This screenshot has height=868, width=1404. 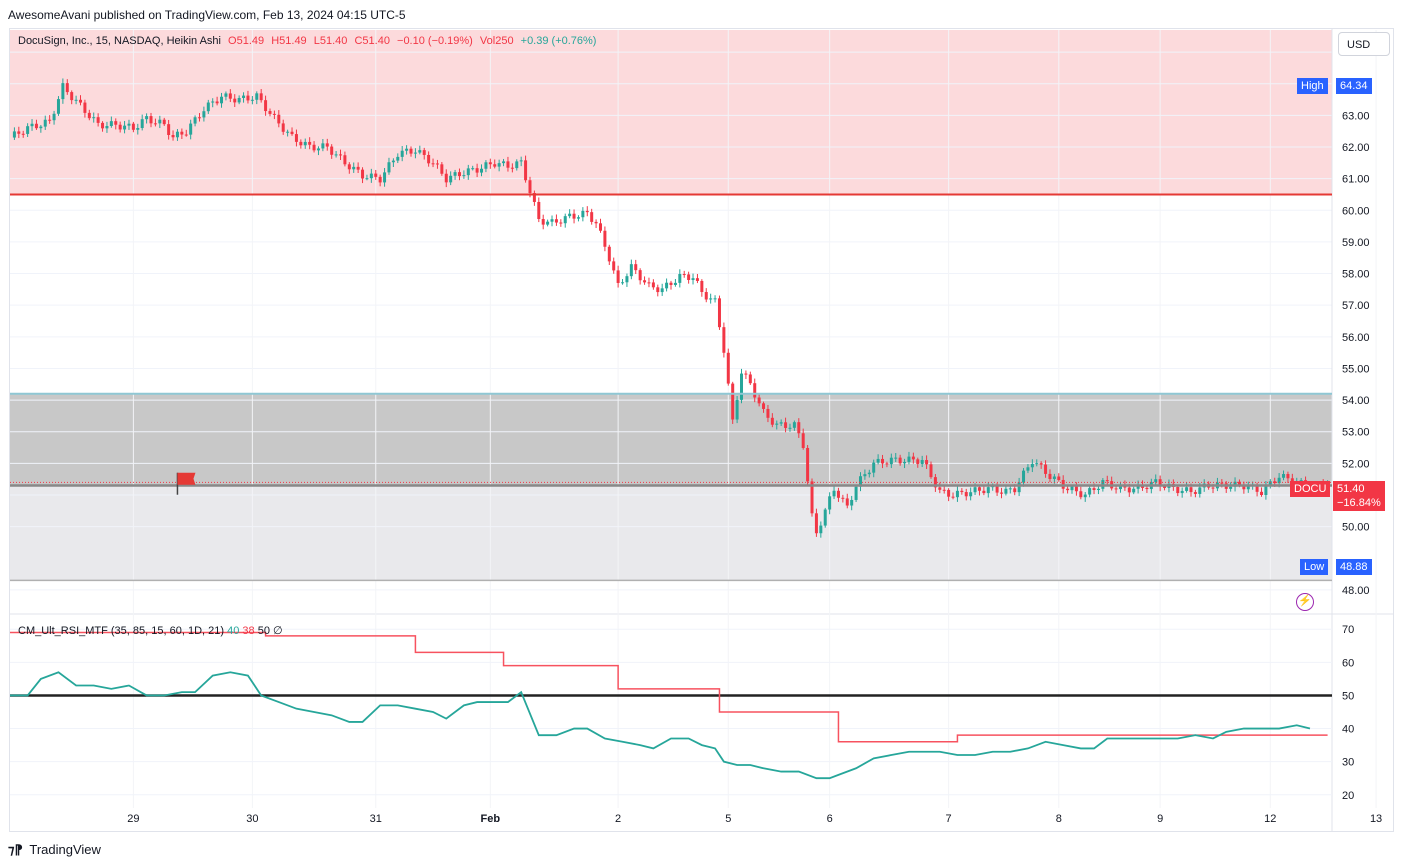 I want to click on rsi-name: CM_Ult_RSI_MTF (35, 85, 15, 60, 1D, 21), so click(x=121, y=631).